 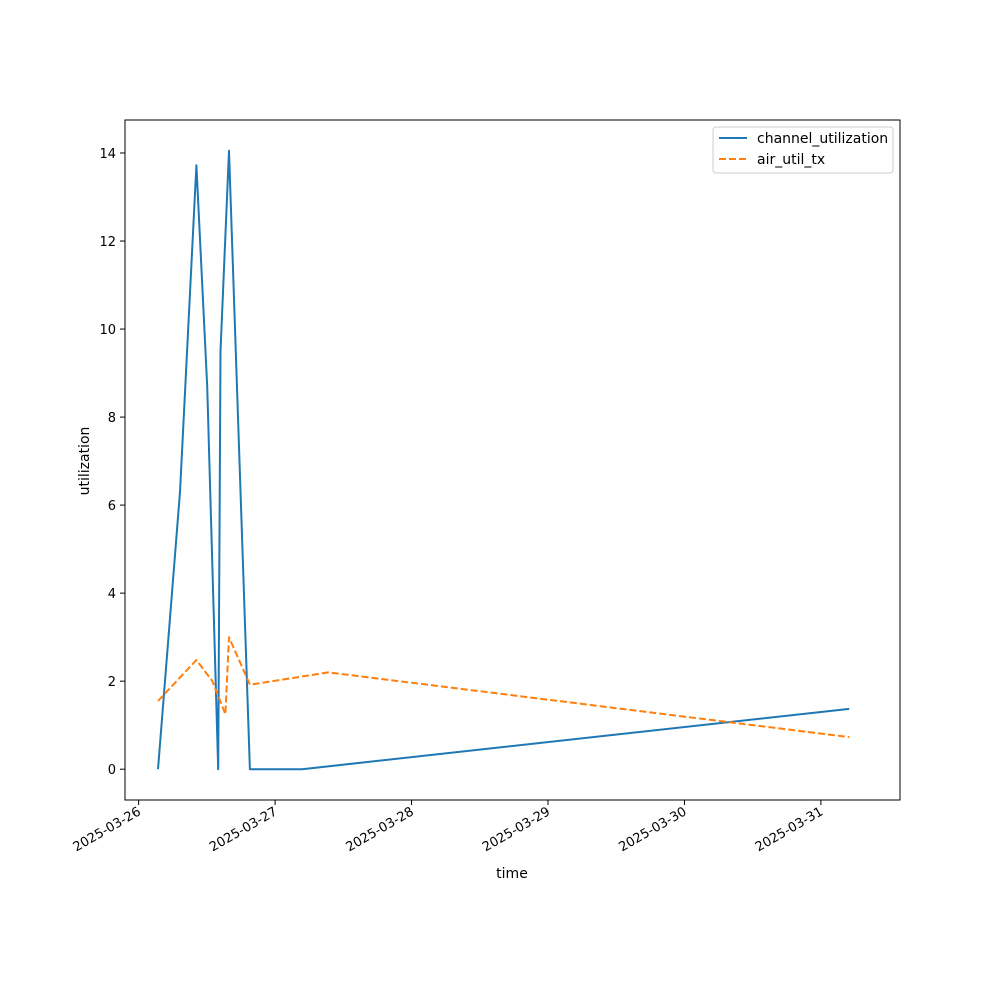 What do you see at coordinates (112, 418) in the screenshot?
I see `y-tick-label: 8` at bounding box center [112, 418].